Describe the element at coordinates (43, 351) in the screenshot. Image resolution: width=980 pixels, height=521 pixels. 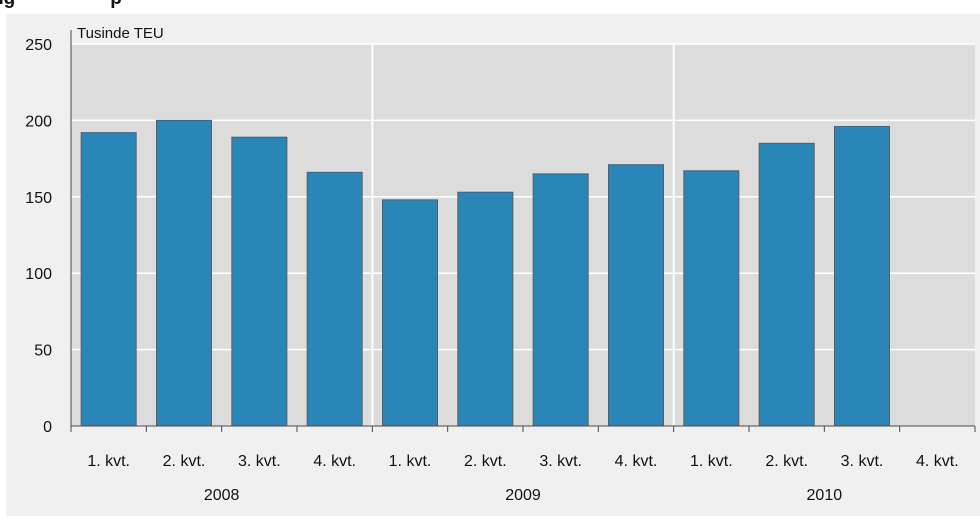
I see `y-tick-label: 50` at that location.